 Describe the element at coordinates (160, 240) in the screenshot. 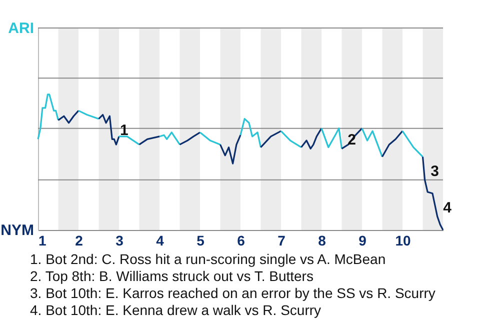

I see `x-tick-label: 4` at that location.